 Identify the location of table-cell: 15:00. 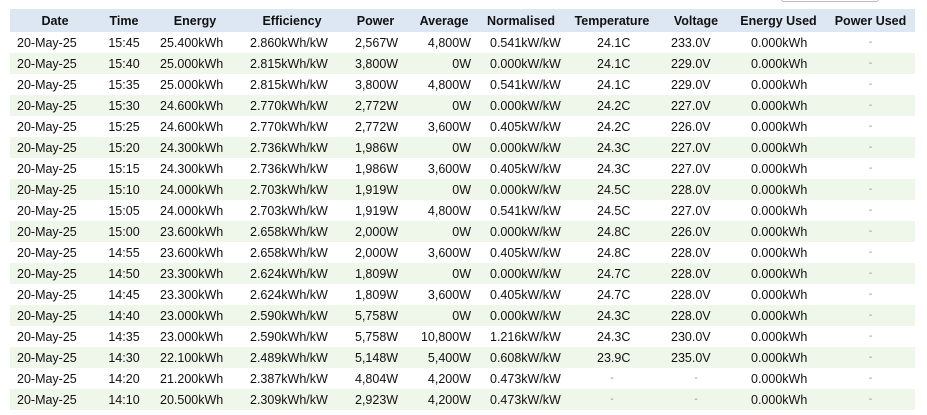
(124, 231).